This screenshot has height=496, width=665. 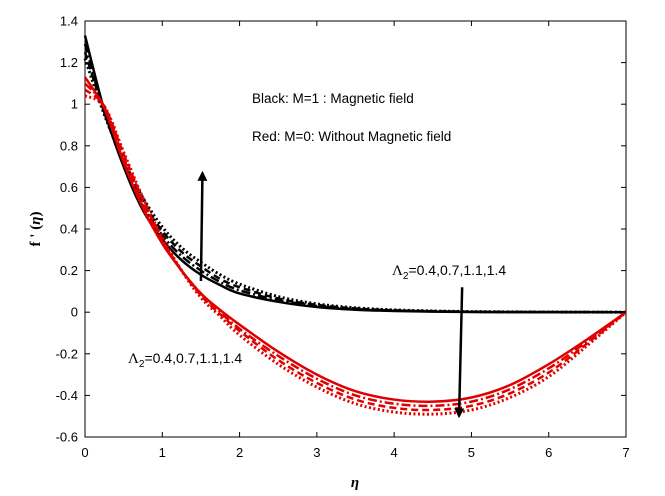 What do you see at coordinates (333, 98) in the screenshot?
I see `annotation-legend-black: Black: M=1 : Magnetic field` at bounding box center [333, 98].